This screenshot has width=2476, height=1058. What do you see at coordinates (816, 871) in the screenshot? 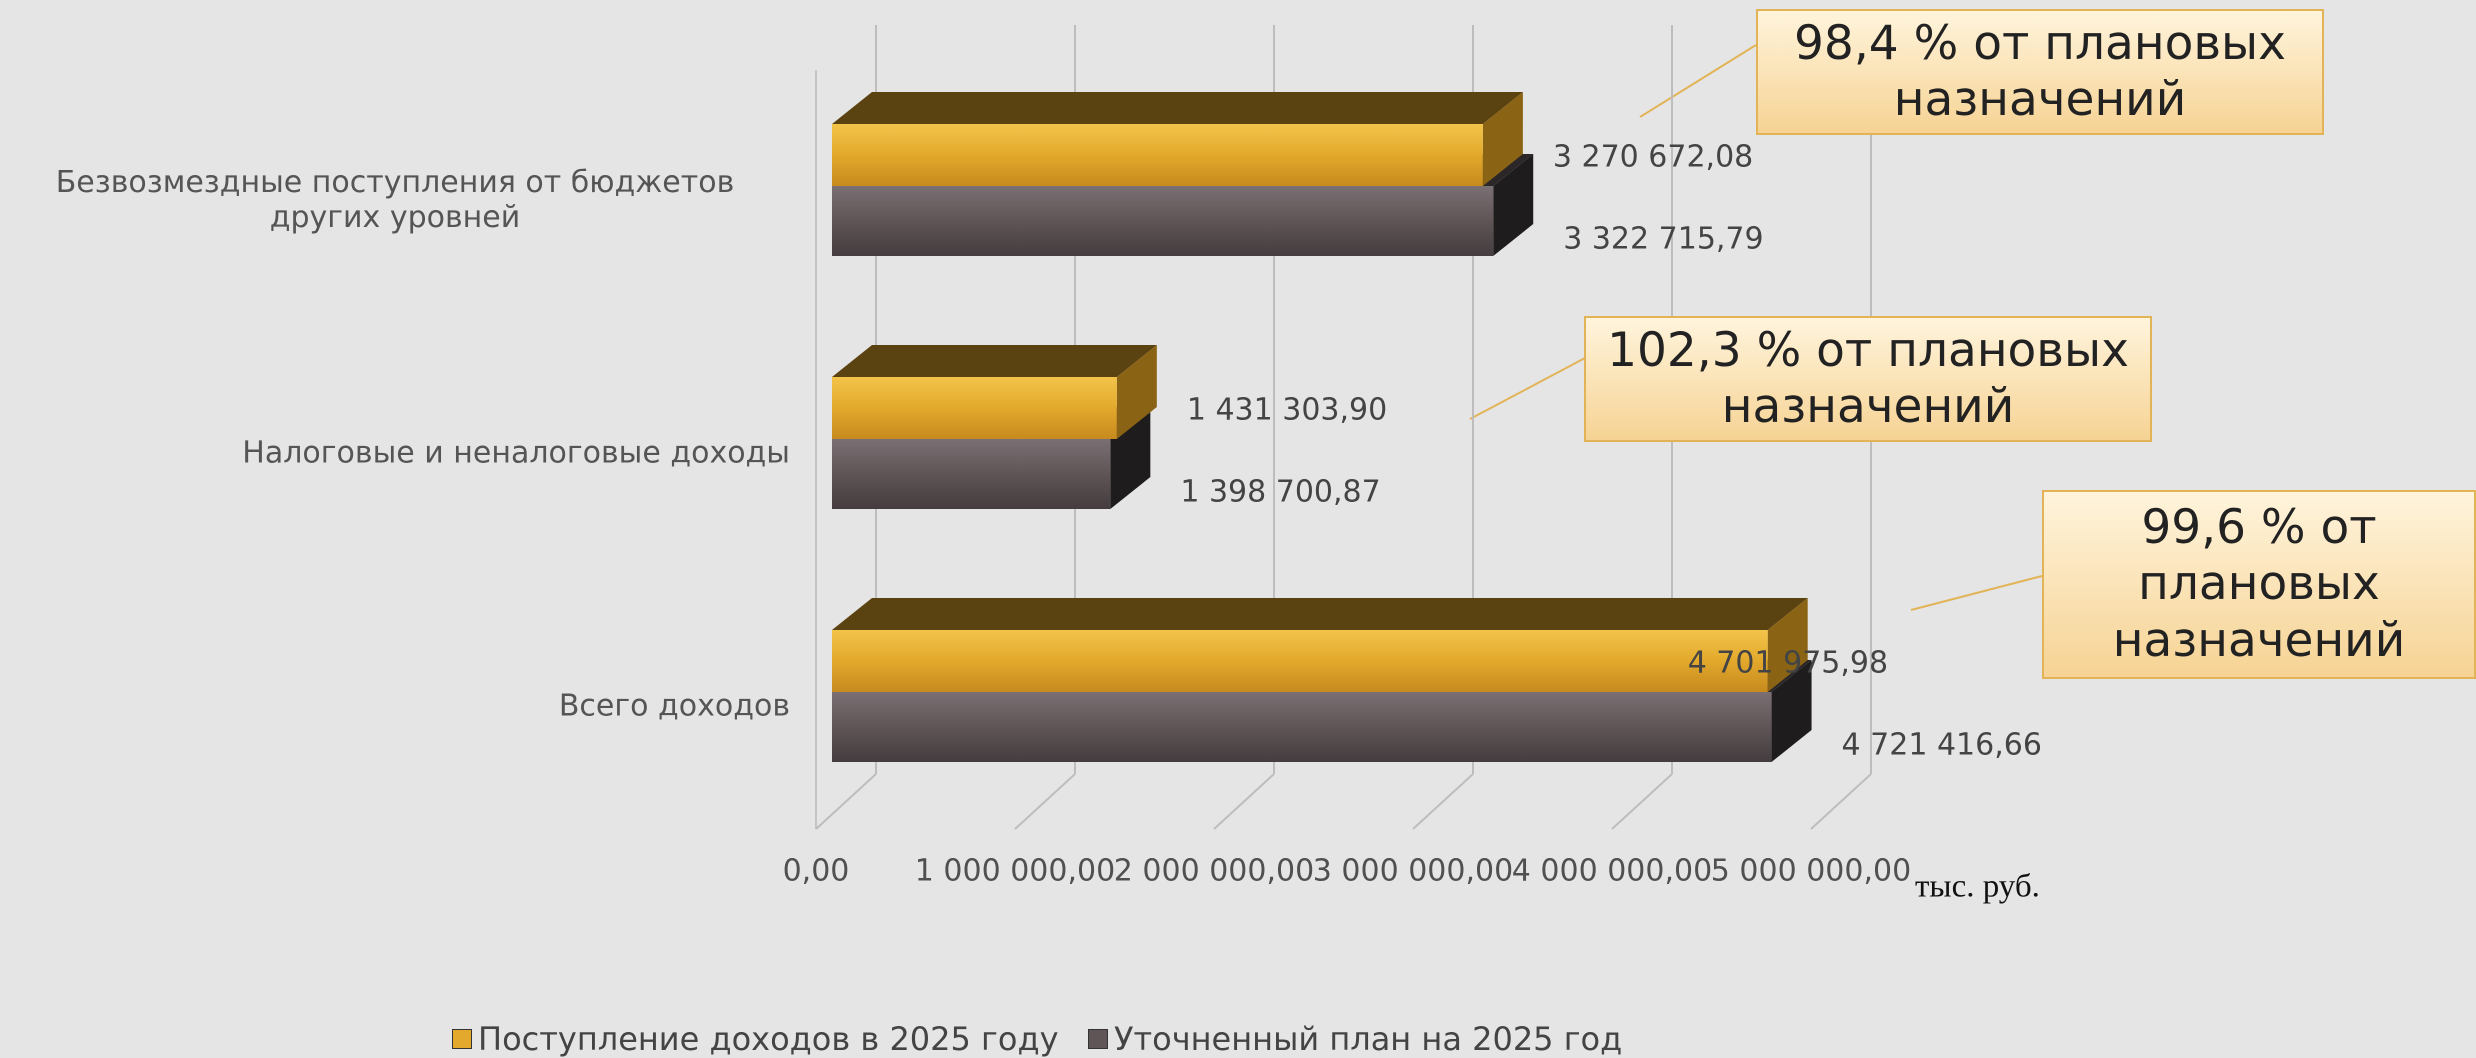
I see `x-tick-label: 0,00` at bounding box center [816, 871].